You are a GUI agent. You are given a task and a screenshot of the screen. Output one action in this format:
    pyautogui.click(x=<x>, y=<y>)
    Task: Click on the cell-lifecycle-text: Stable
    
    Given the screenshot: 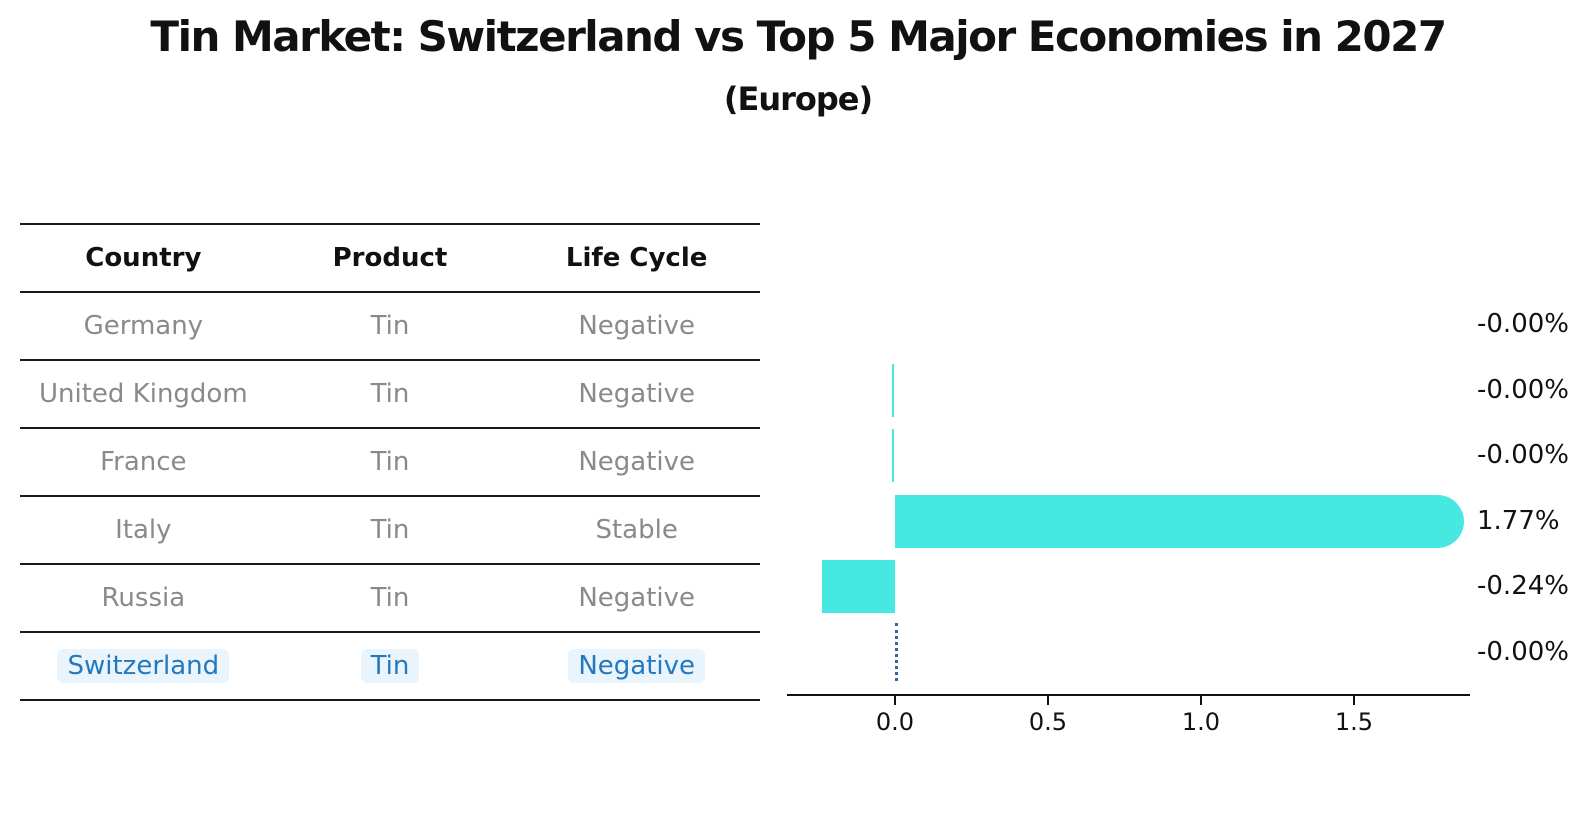 What is the action you would take?
    pyautogui.click(x=636, y=530)
    